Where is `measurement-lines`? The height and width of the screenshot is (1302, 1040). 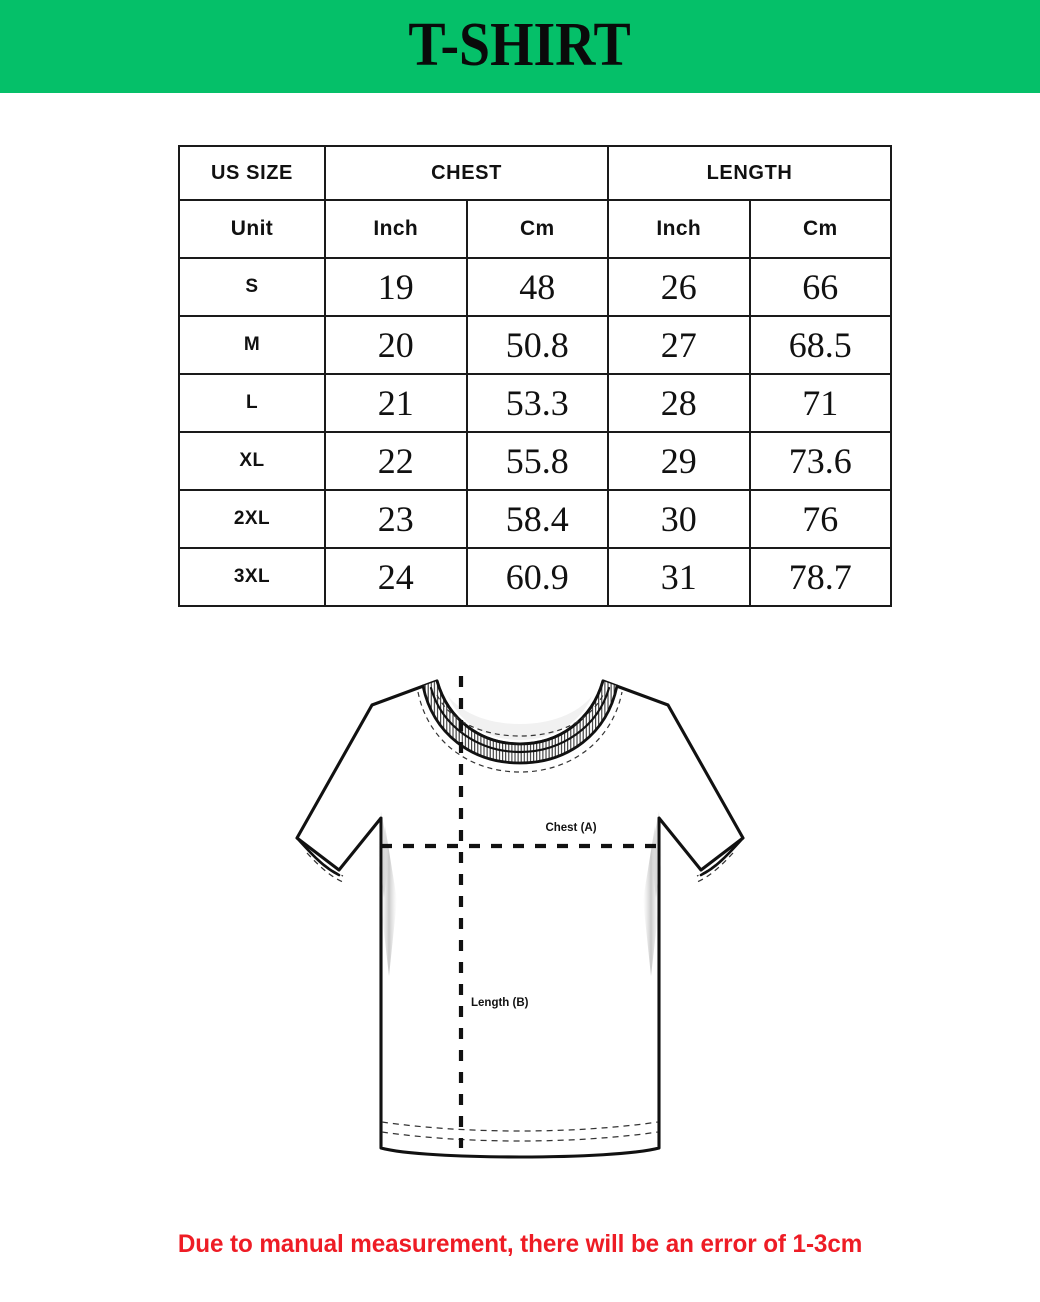 measurement-lines is located at coordinates (520, 912).